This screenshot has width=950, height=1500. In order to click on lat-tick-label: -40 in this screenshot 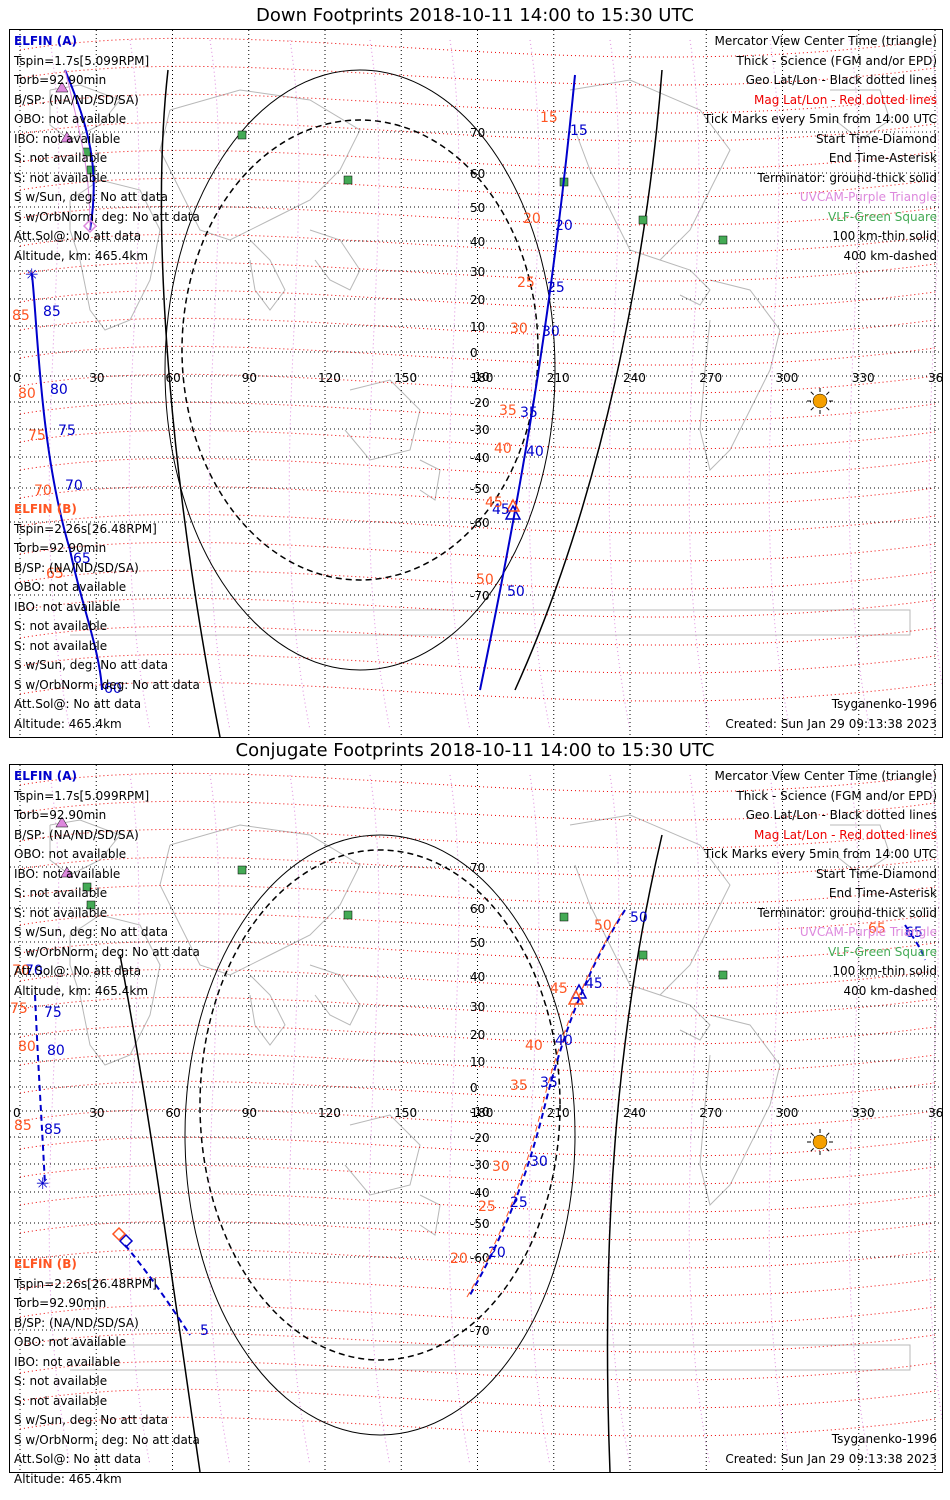, I will do `click(480, 1193)`.